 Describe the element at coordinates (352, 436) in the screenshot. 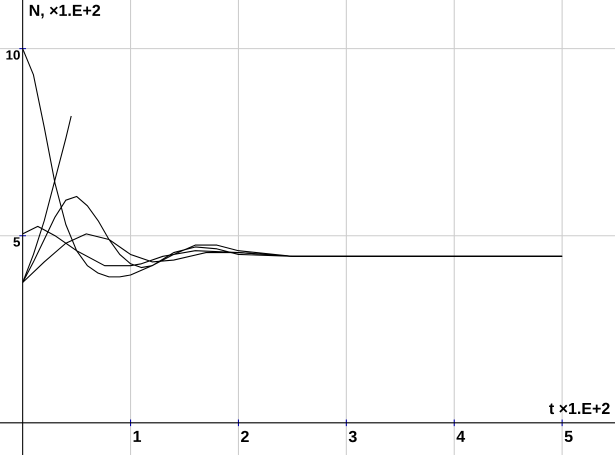

I see `x-tick-label: 3` at that location.